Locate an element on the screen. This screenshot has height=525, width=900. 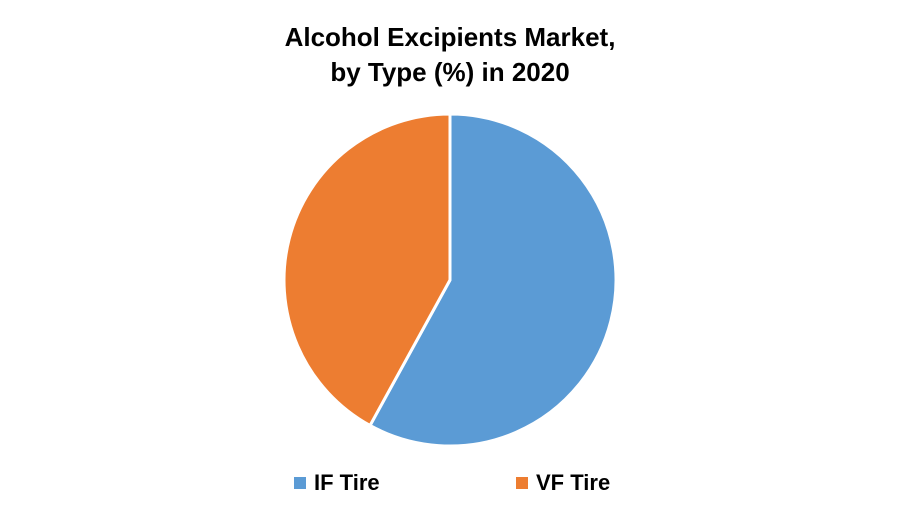
pie-slice-vf-tire is located at coordinates (367, 269).